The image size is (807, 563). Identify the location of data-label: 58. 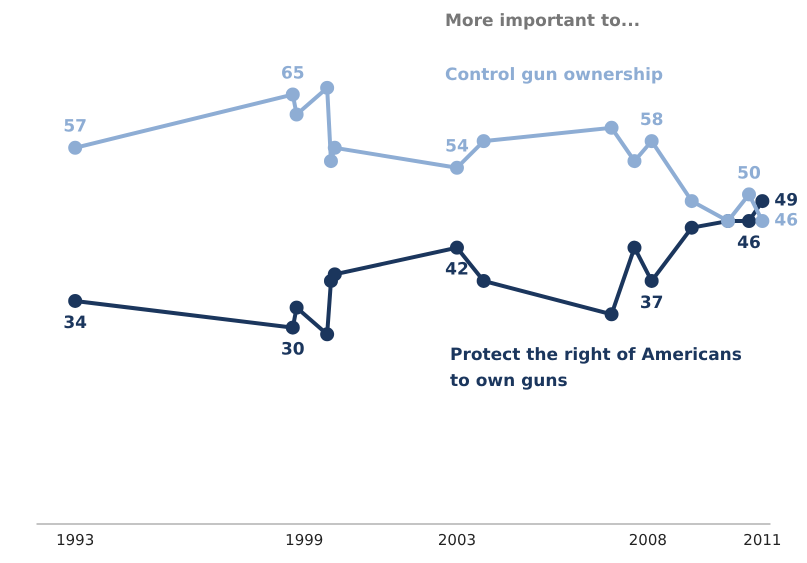
(652, 120).